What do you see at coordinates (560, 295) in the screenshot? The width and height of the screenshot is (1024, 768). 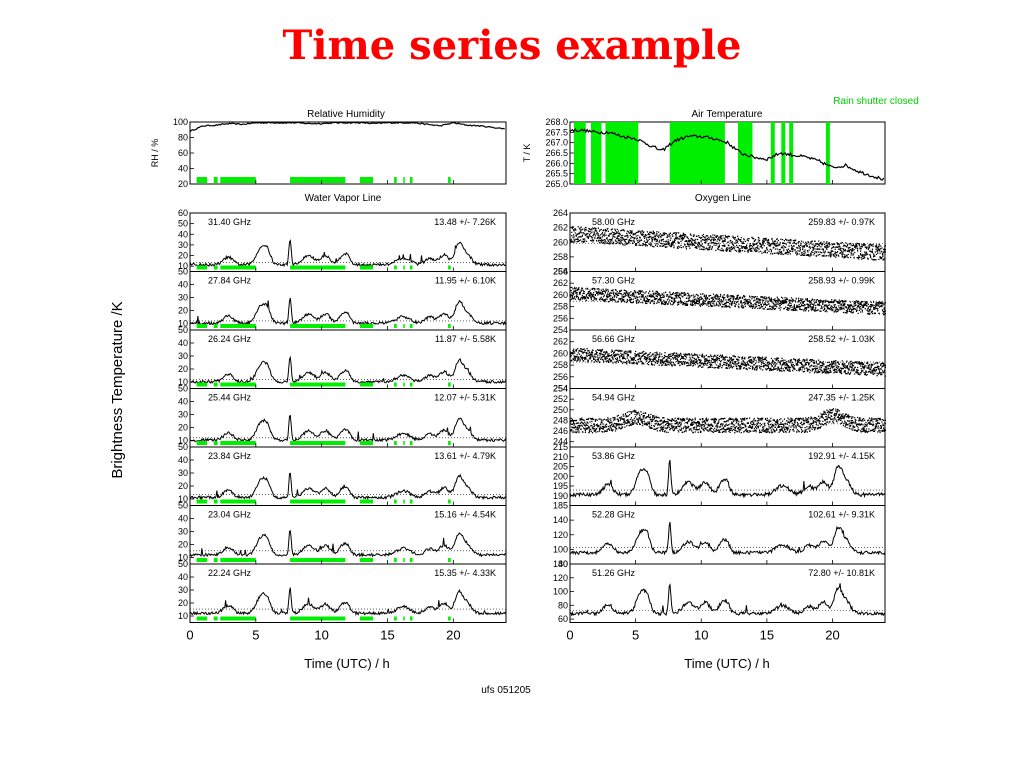 I see `oxygen-panel-1-ytick-label-3: 260` at bounding box center [560, 295].